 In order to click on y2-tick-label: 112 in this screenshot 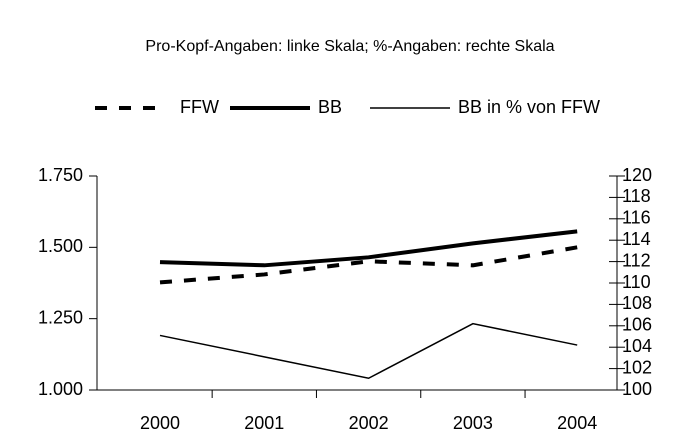, I will do `click(636, 260)`.